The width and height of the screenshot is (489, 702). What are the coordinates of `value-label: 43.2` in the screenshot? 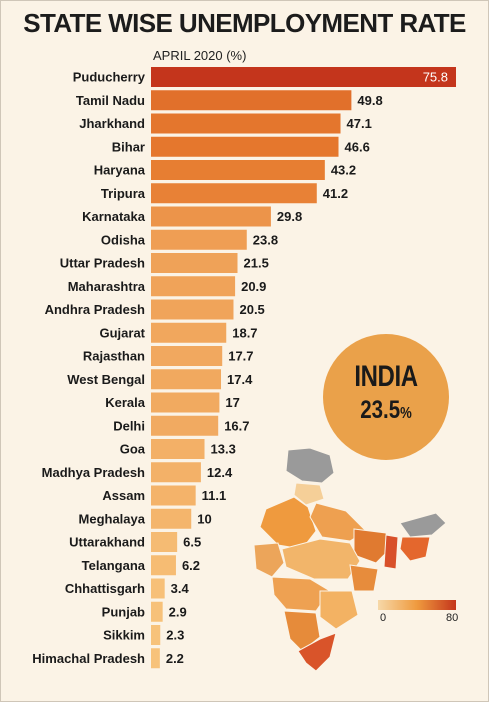 It's located at (343, 170).